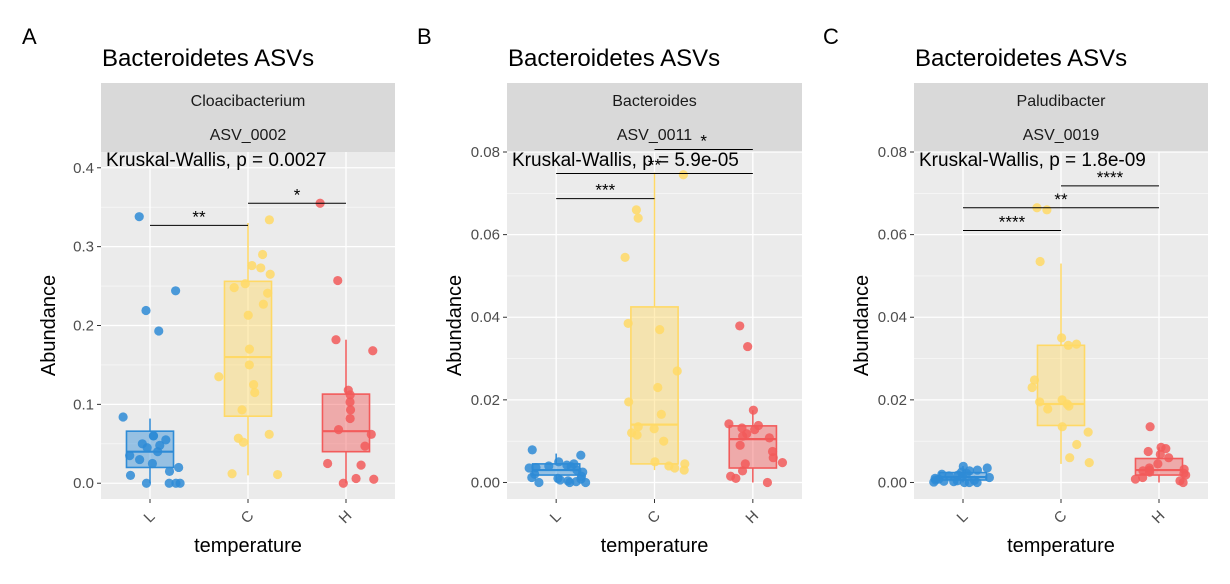 The height and width of the screenshot is (584, 1230). I want to click on y-tick-label: 0.00, so click(892, 482).